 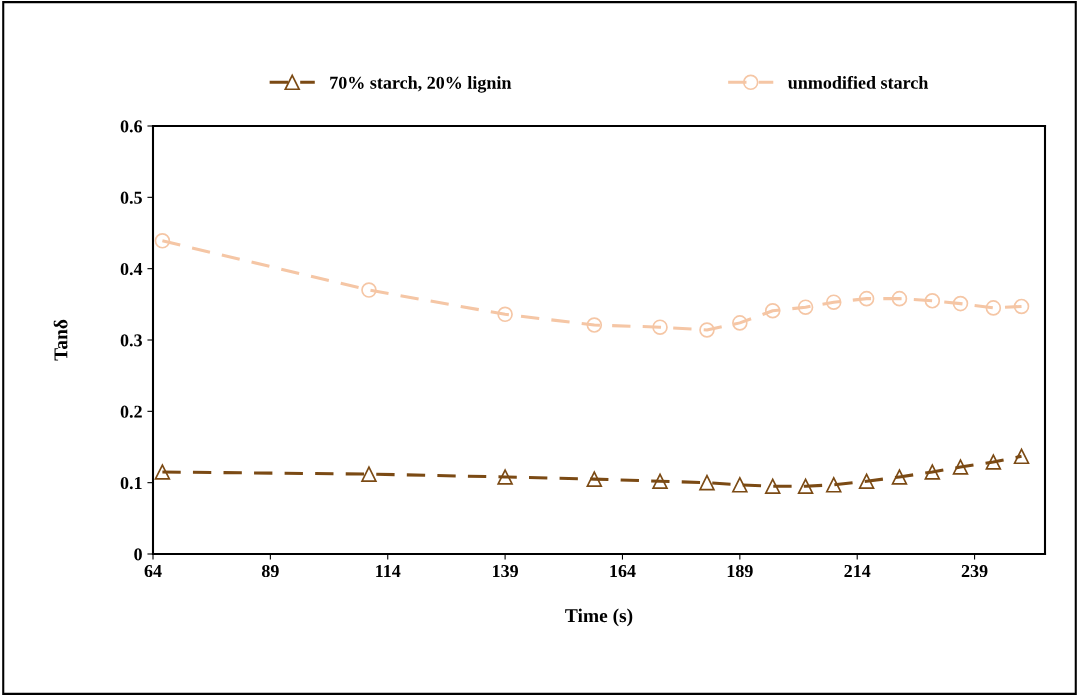 What do you see at coordinates (138, 554) in the screenshot?
I see `y-tick-label: 0` at bounding box center [138, 554].